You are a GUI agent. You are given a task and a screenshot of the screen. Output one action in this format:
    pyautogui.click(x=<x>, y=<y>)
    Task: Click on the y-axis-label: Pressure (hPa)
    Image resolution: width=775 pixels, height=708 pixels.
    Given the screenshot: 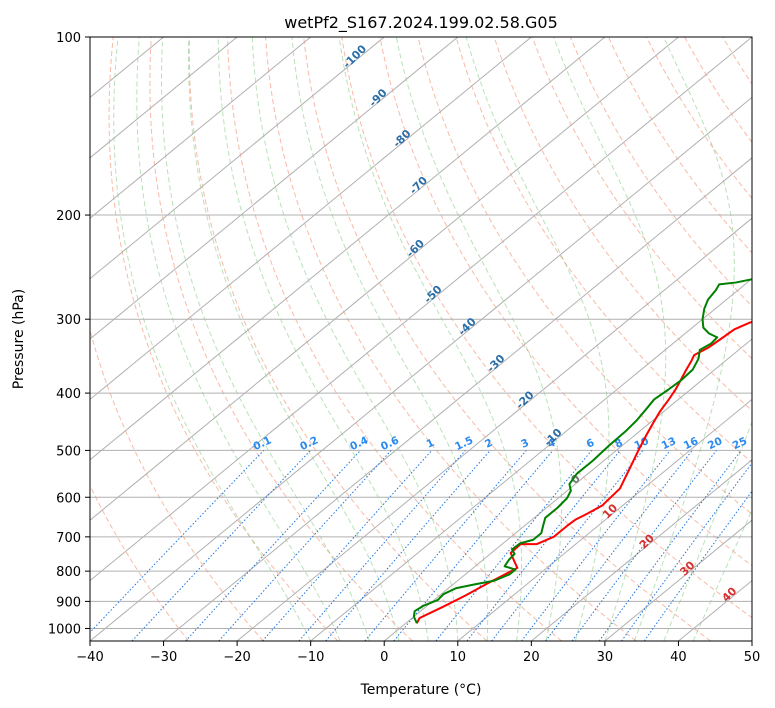 What is the action you would take?
    pyautogui.click(x=19, y=339)
    